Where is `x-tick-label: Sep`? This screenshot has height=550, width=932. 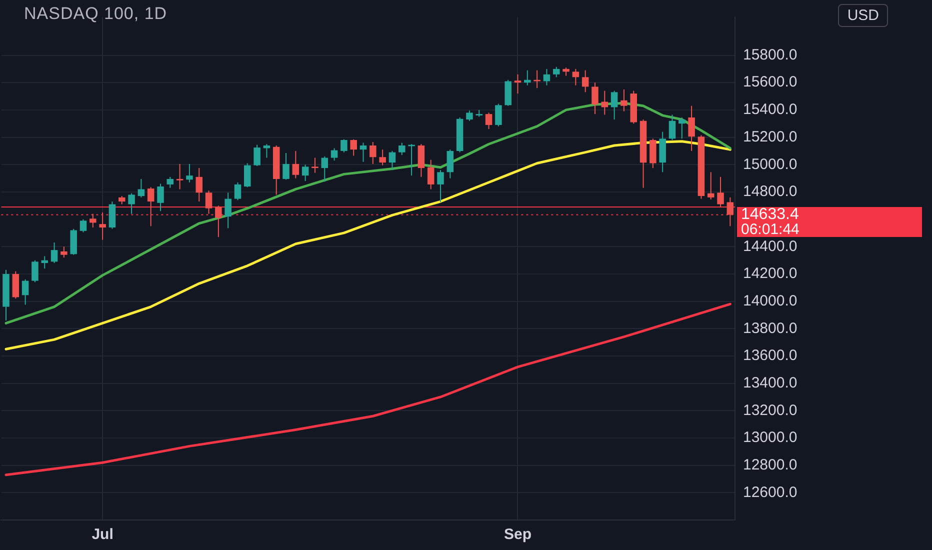 x-tick-label: Sep is located at coordinates (518, 535).